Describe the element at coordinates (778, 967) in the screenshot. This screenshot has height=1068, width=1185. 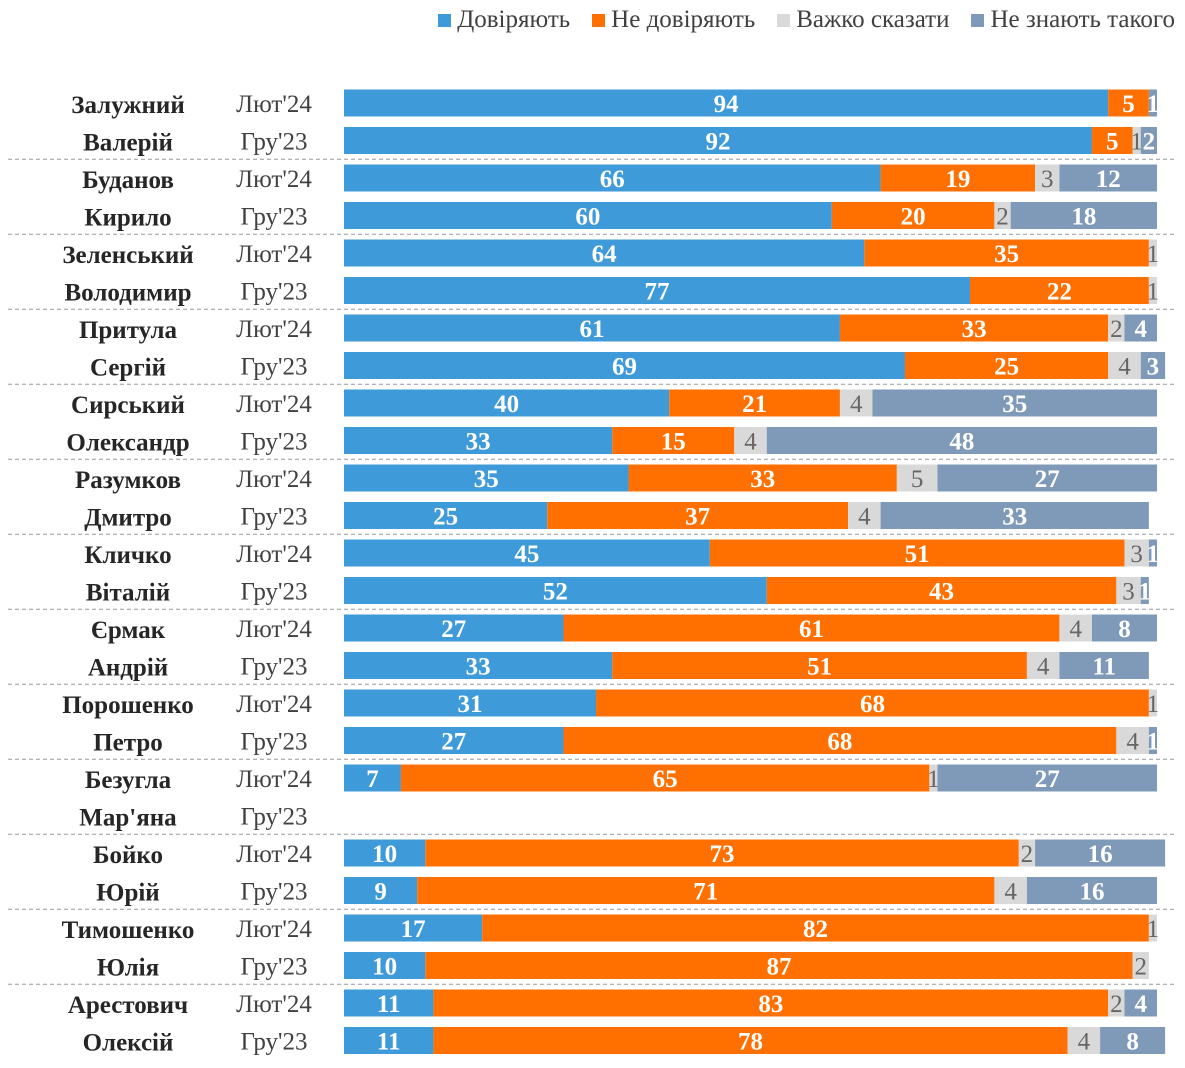
I see `data-label: 87` at that location.